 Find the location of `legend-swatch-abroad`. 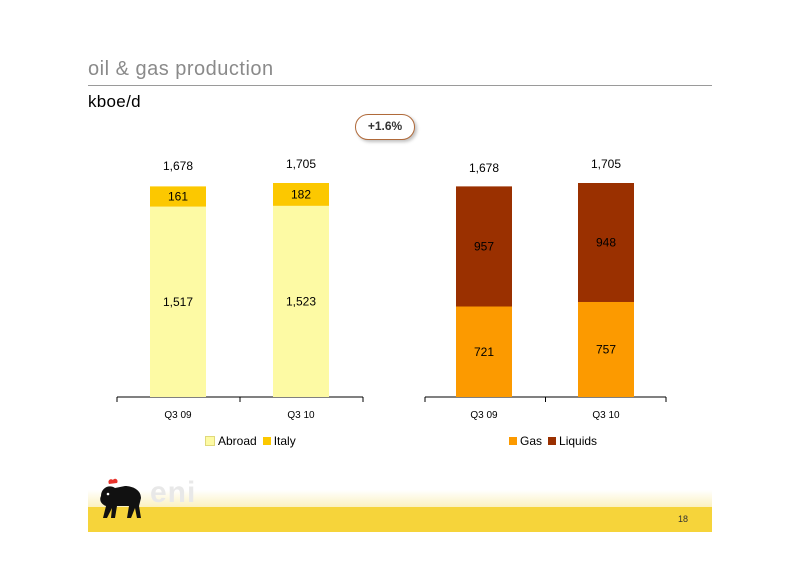

legend-swatch-abroad is located at coordinates (210, 441).